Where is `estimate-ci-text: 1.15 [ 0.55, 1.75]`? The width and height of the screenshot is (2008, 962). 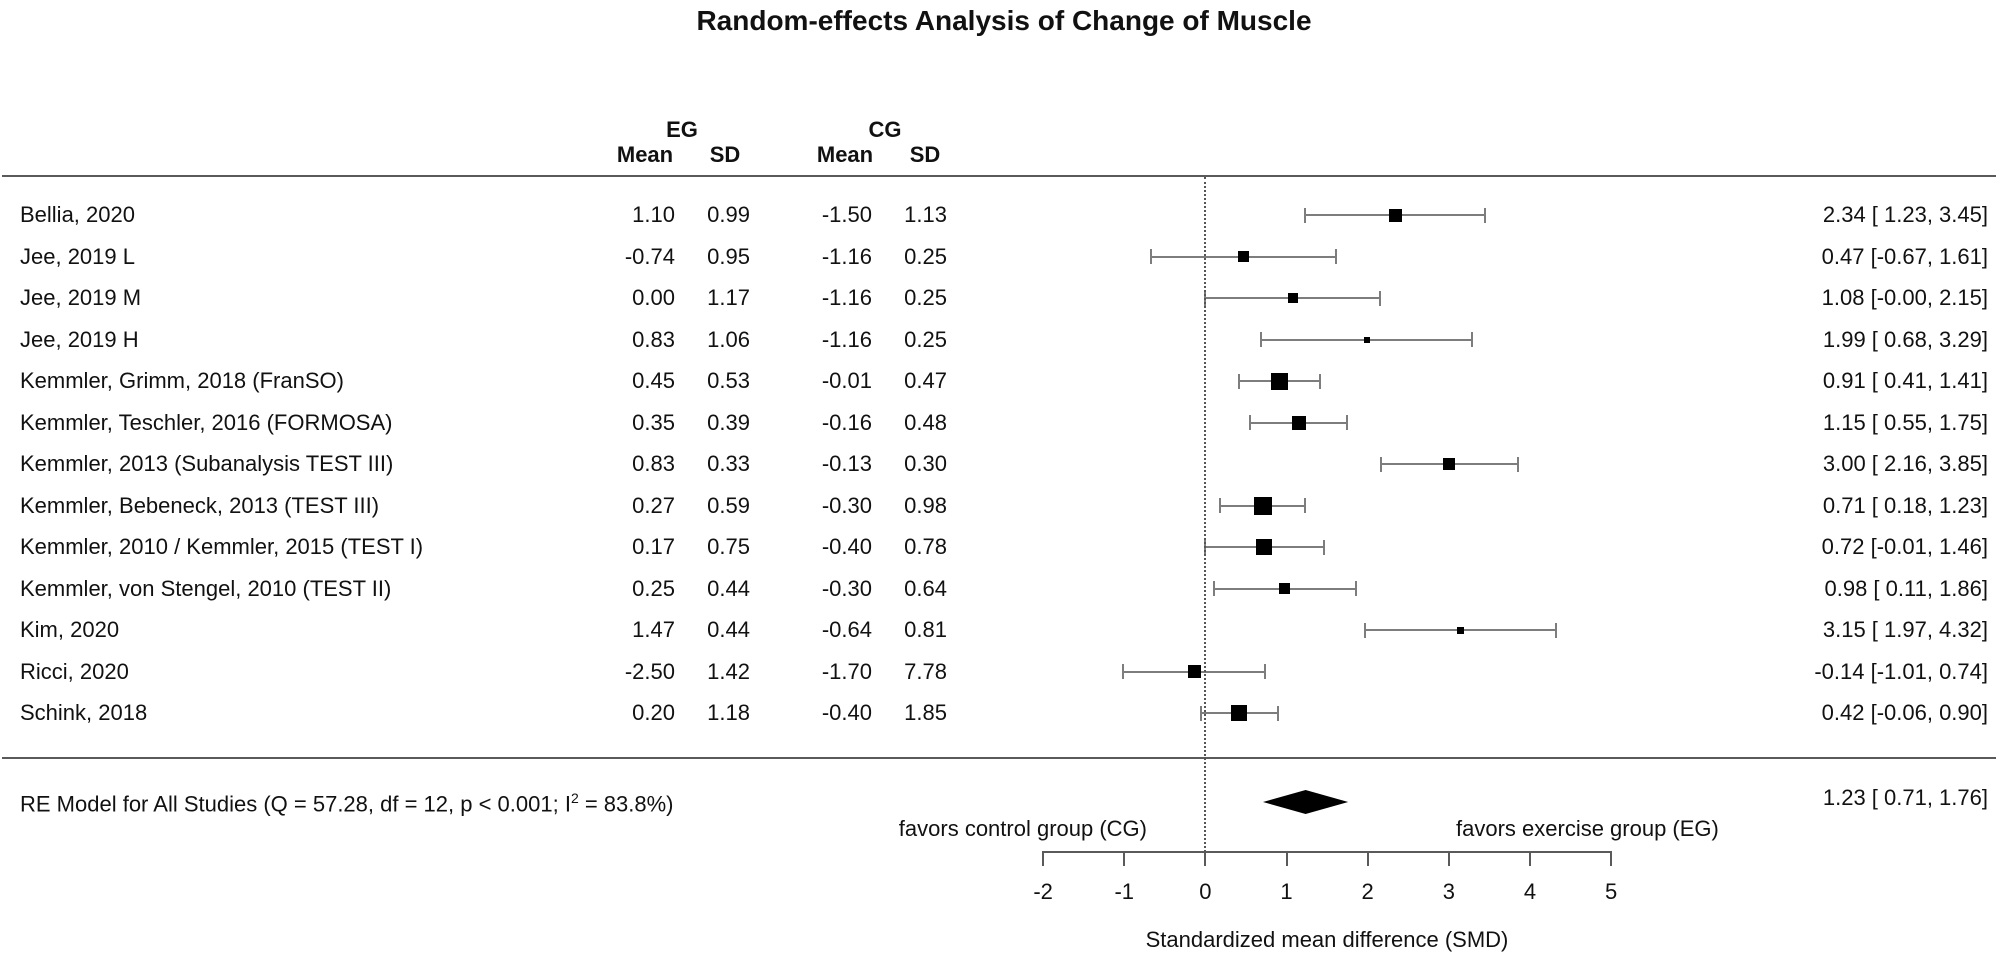
estimate-ci-text: 1.15 [ 0.55, 1.75] is located at coordinates (1905, 422).